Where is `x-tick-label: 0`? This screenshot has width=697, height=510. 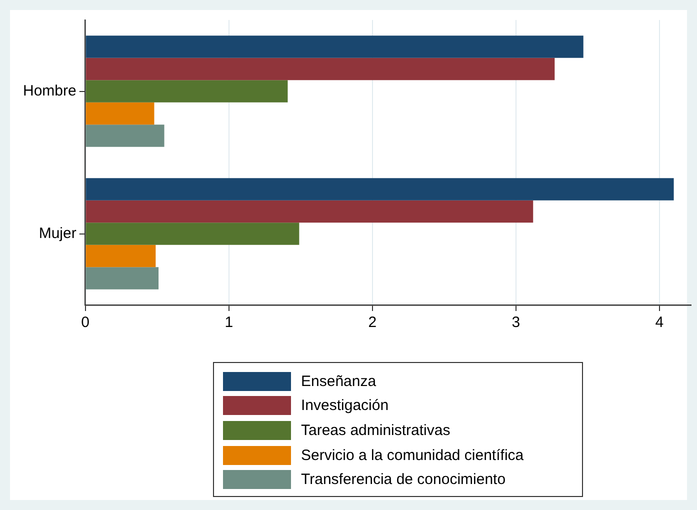 x-tick-label: 0 is located at coordinates (85, 323).